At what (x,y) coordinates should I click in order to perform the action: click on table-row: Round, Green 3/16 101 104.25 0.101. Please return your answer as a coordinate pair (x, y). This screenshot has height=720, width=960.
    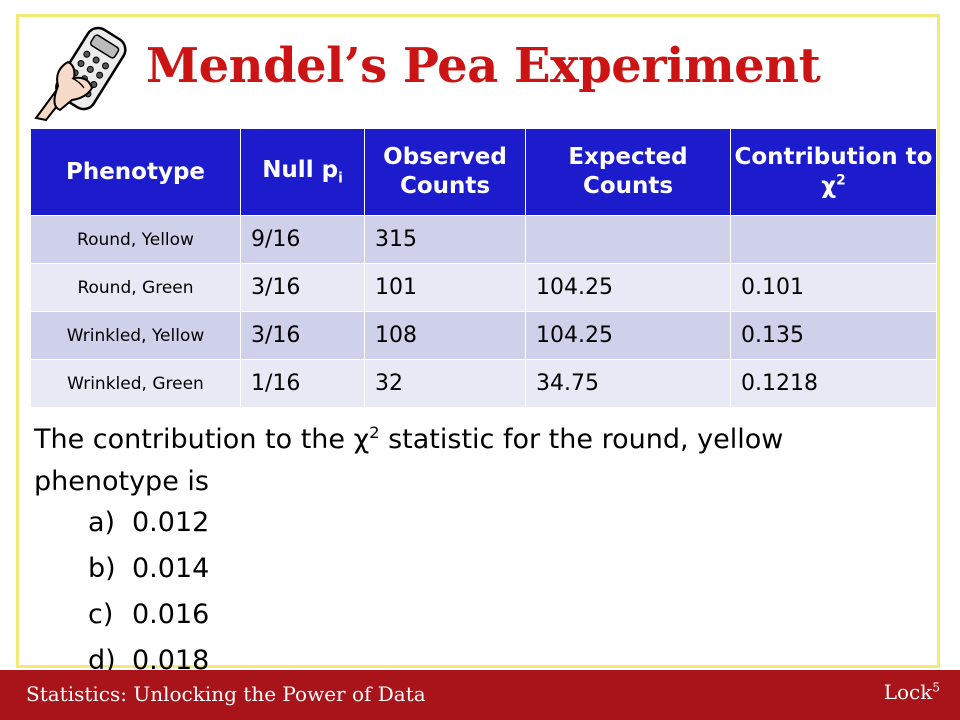
    Looking at the image, I should click on (483, 287).